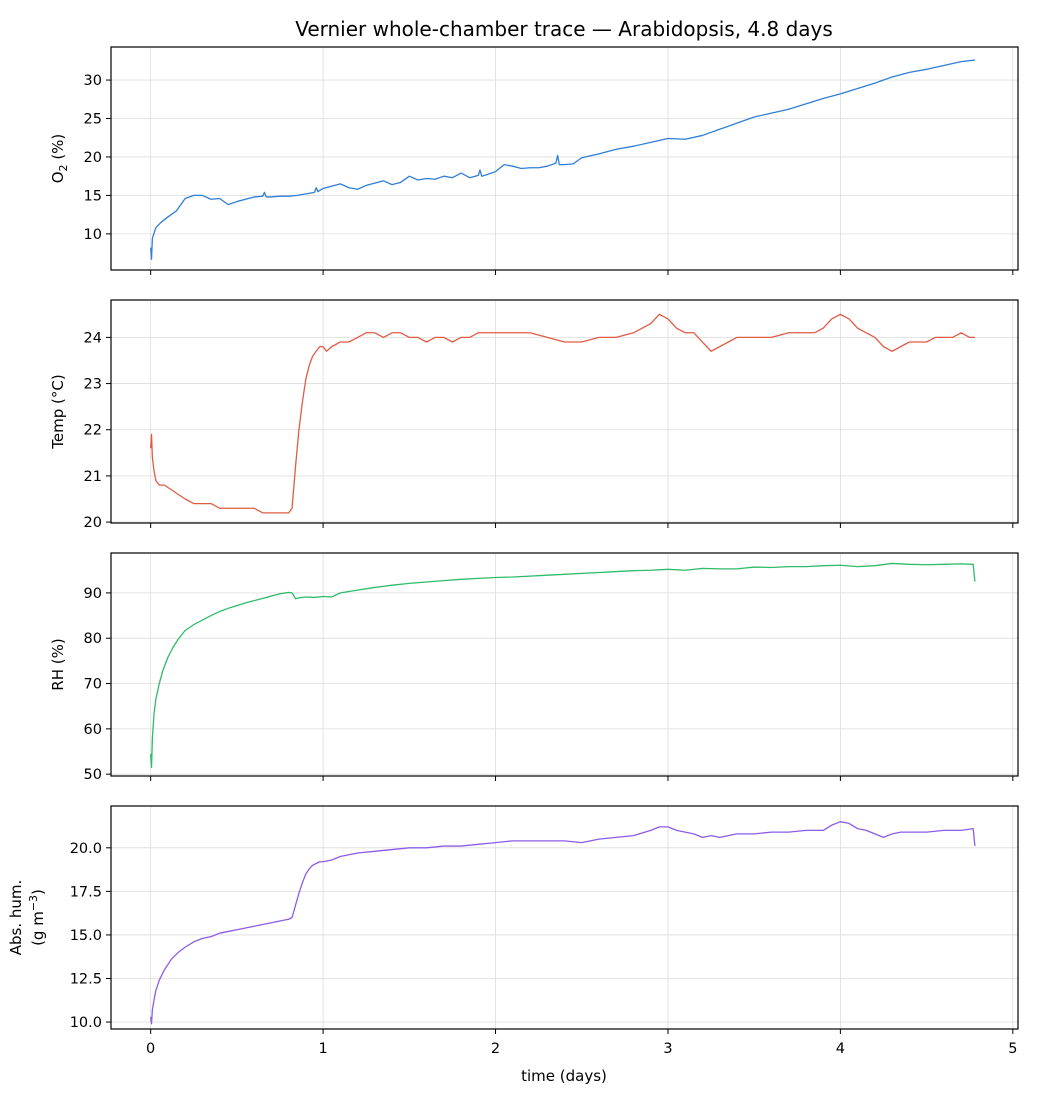  I want to click on y-tick-label: 23, so click(93, 385).